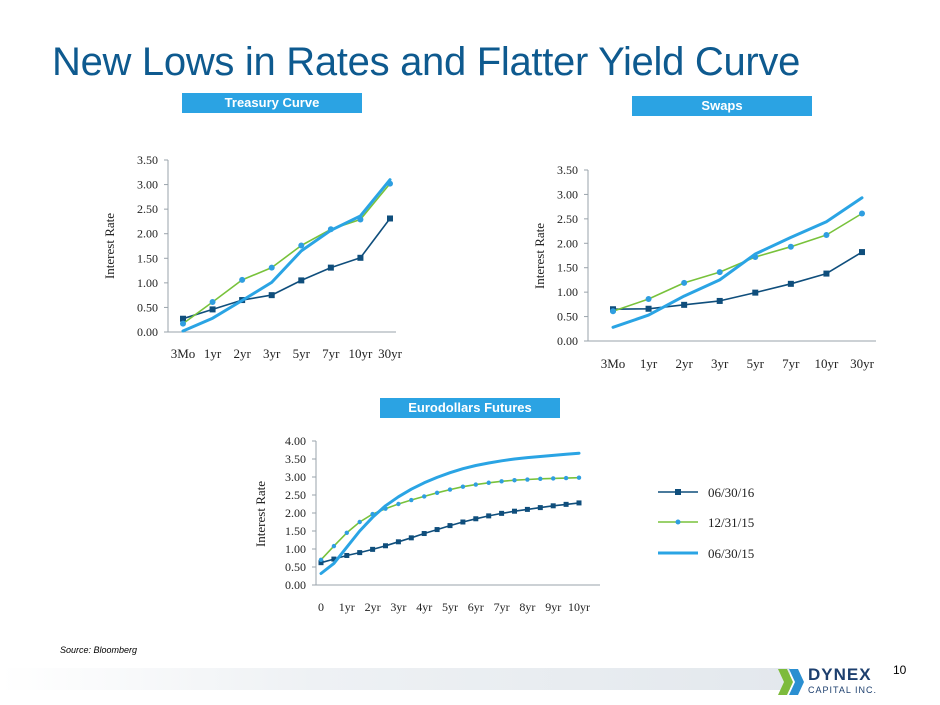  I want to click on swaps-x-tick-label: 30yr, so click(862, 363).